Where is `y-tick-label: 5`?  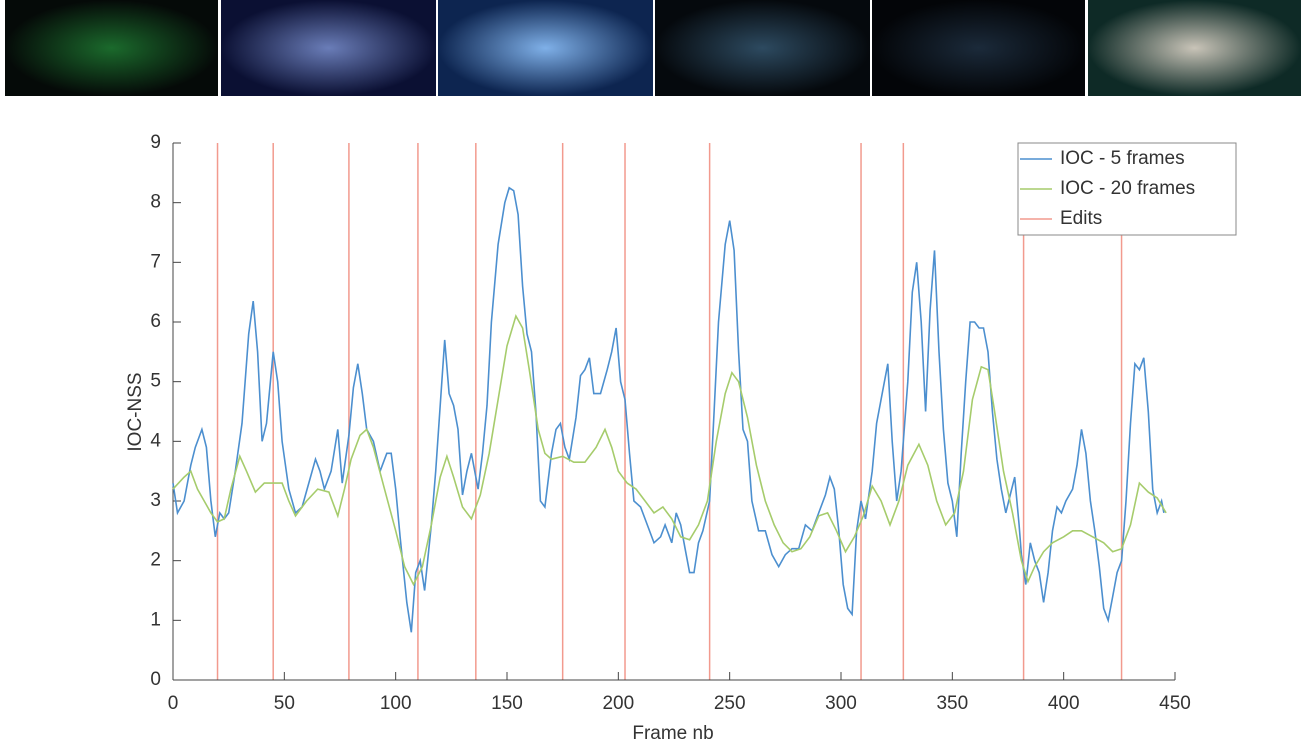
y-tick-label: 5 is located at coordinates (155, 381).